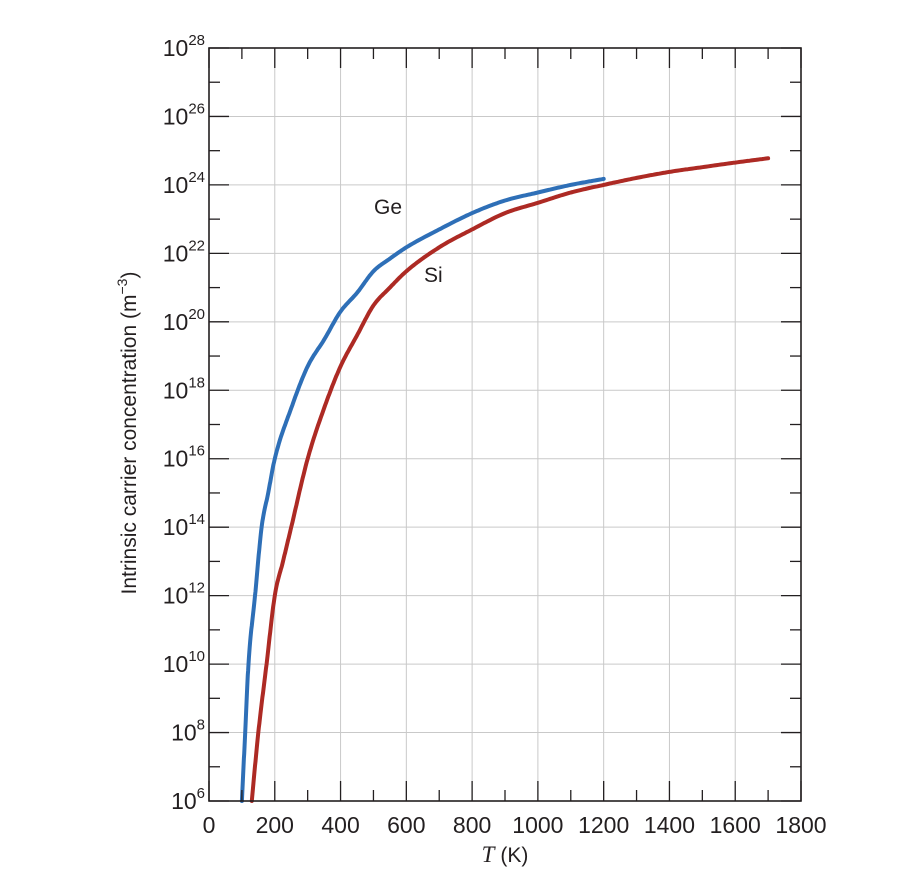 This screenshot has width=900, height=890. I want to click on y-tick-label: 10¹⁶, so click(184, 457).